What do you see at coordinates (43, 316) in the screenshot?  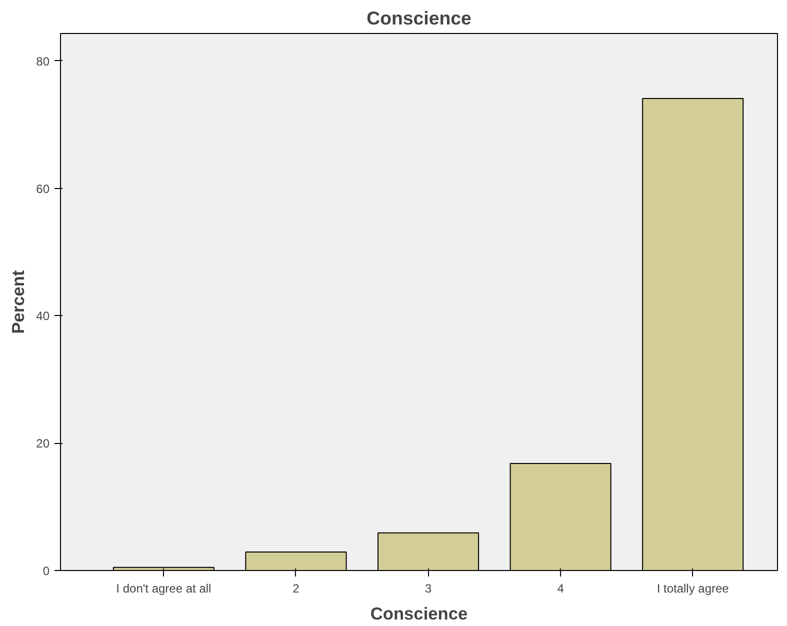 I see `y-tick-label: 40` at bounding box center [43, 316].